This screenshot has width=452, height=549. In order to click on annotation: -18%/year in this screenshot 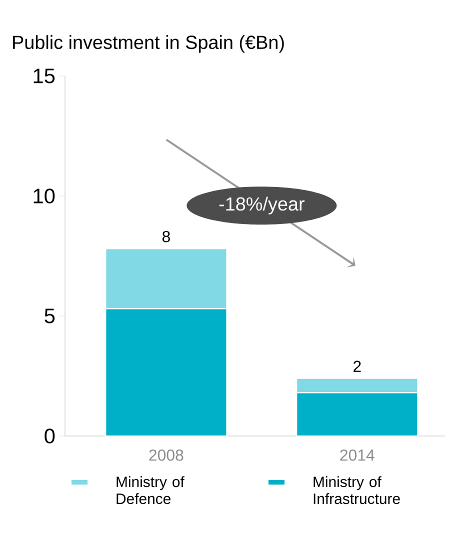, I will do `click(261, 205)`.